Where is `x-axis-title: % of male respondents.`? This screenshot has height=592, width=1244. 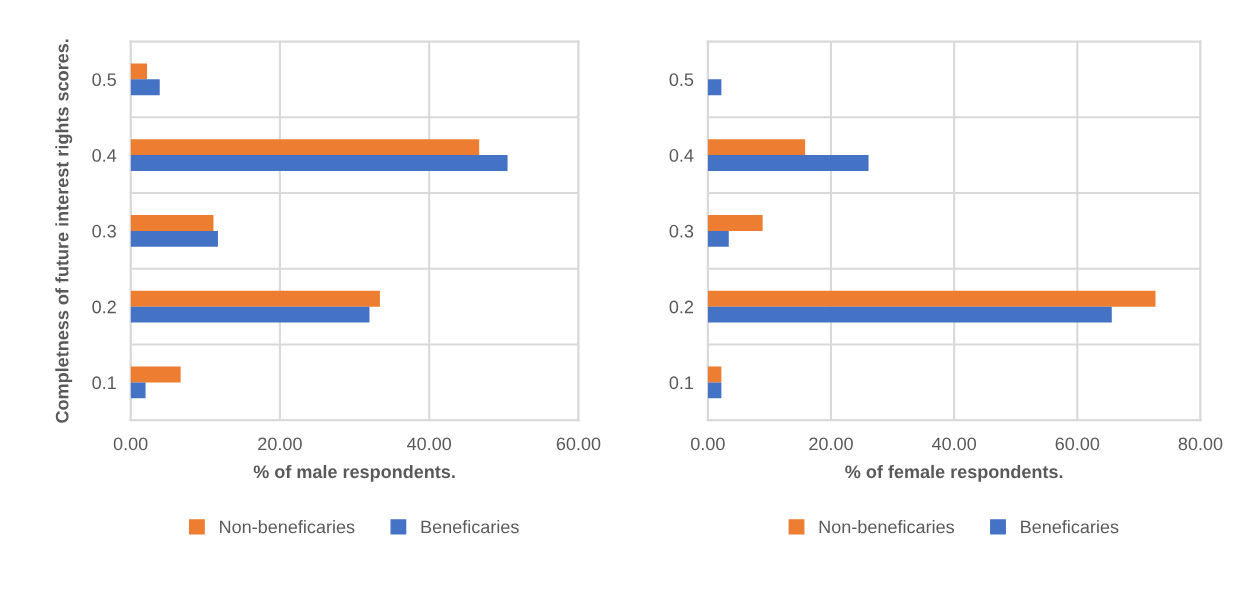
x-axis-title: % of male respondents. is located at coordinates (354, 473).